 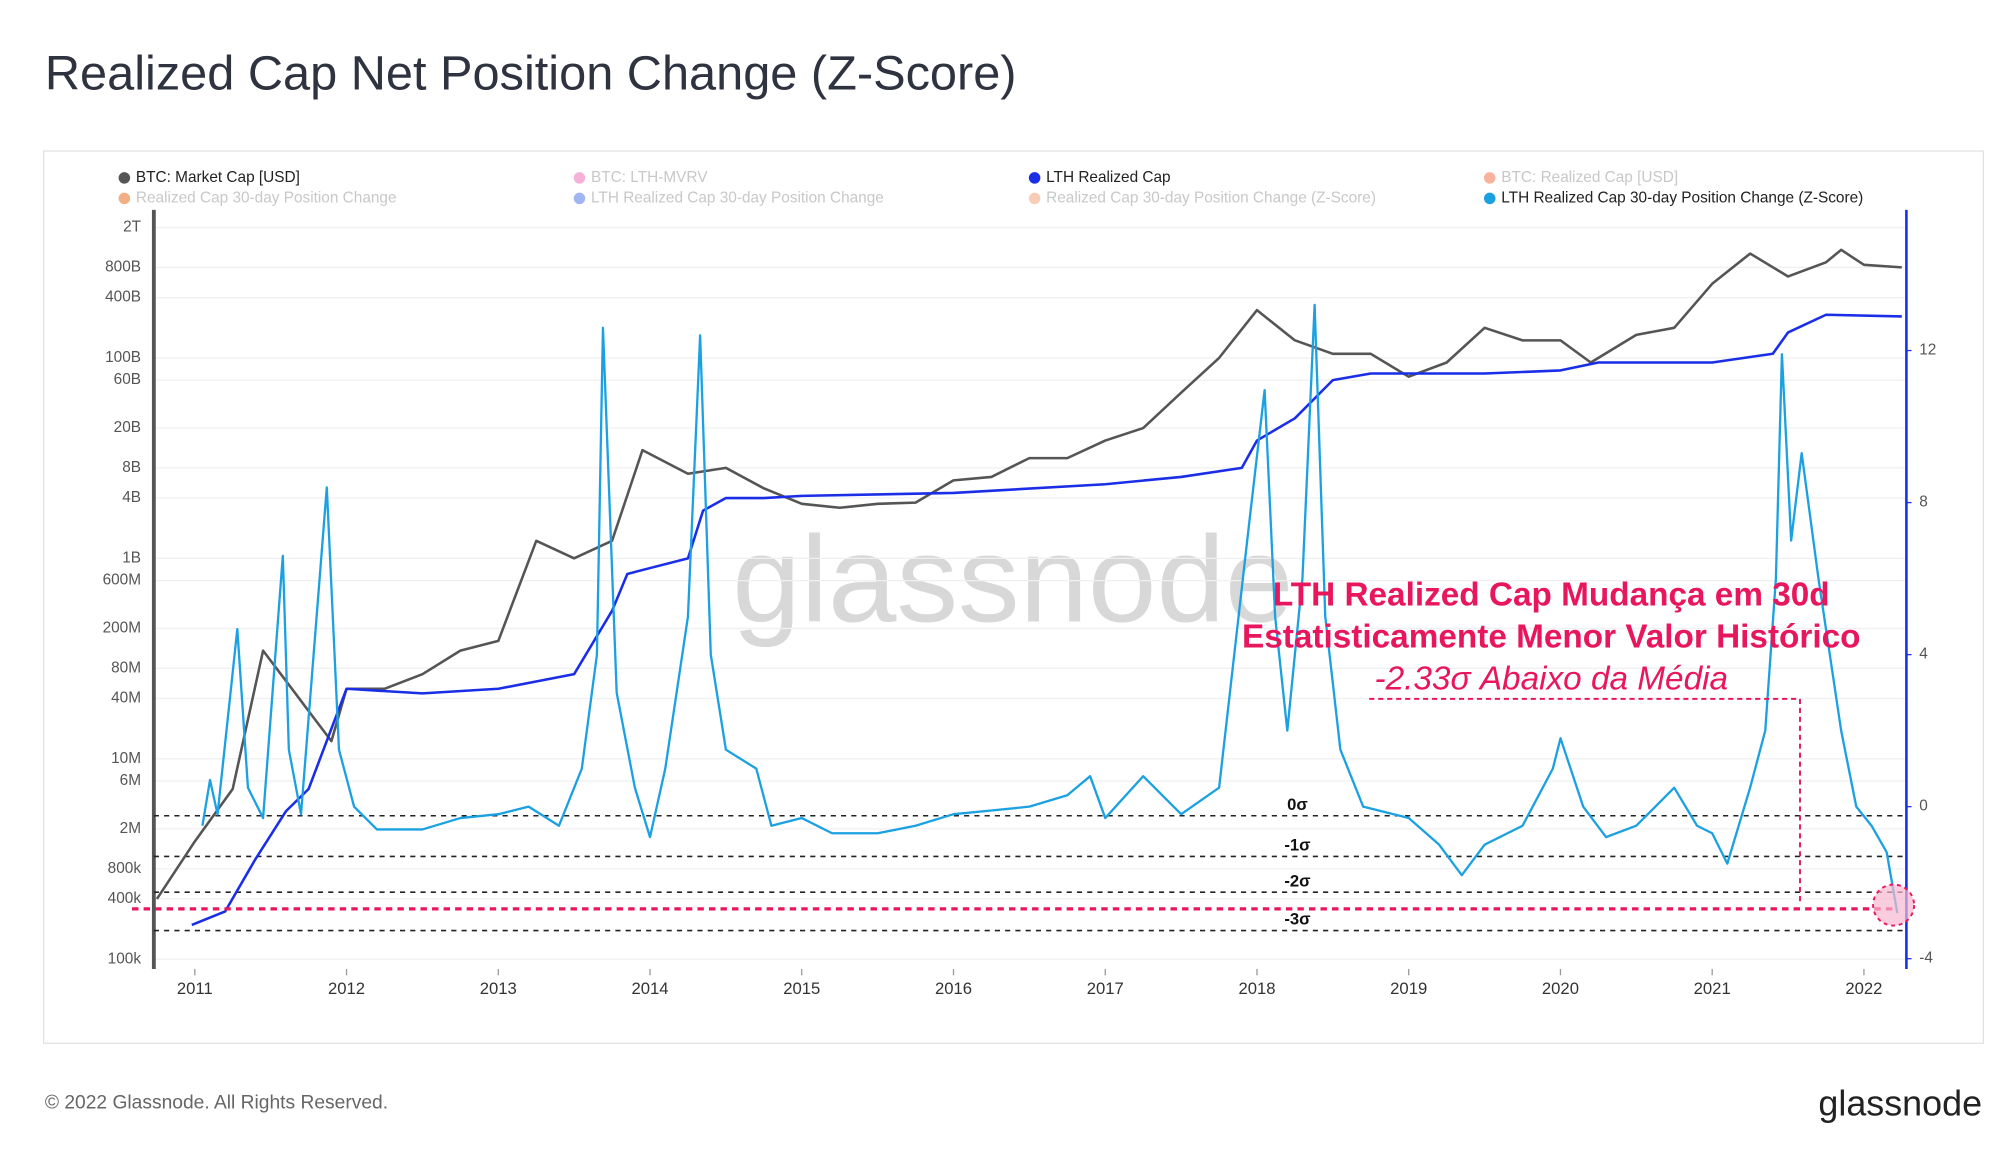 I want to click on y-tick-label: 100B, so click(x=123, y=357).